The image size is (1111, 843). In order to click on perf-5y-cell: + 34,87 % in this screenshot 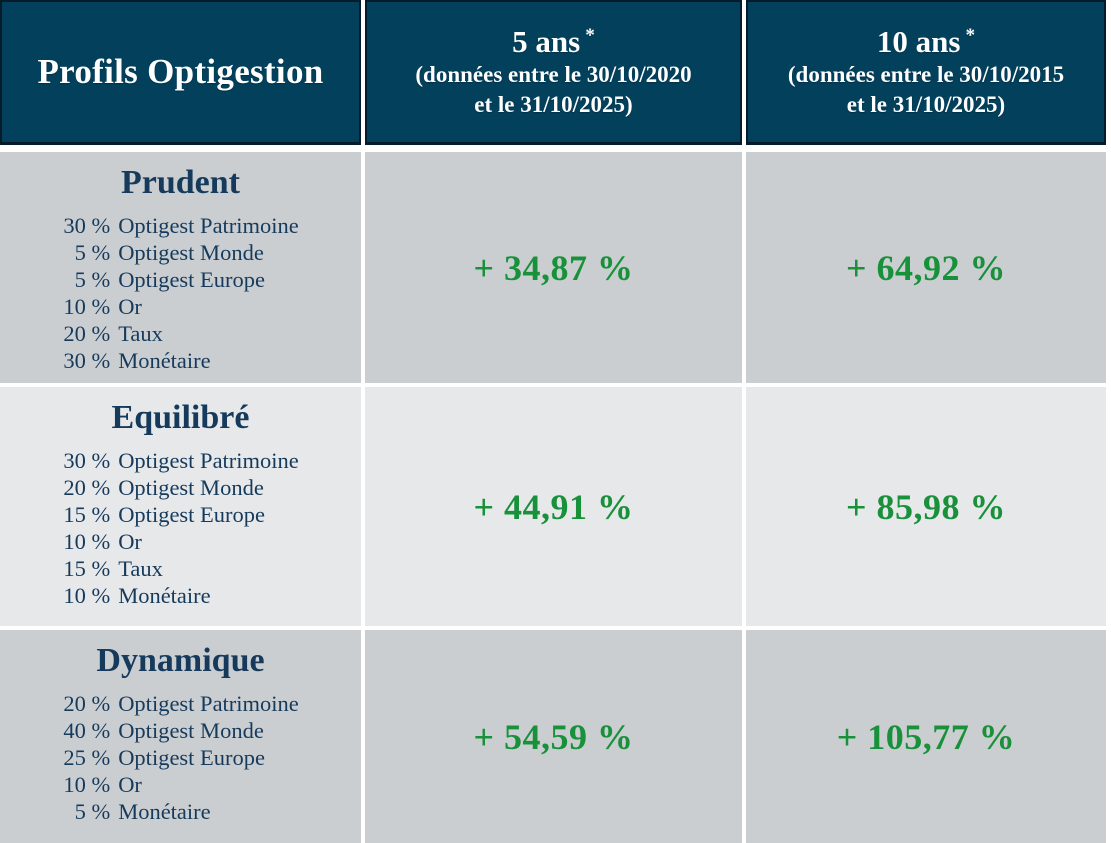, I will do `click(553, 267)`.